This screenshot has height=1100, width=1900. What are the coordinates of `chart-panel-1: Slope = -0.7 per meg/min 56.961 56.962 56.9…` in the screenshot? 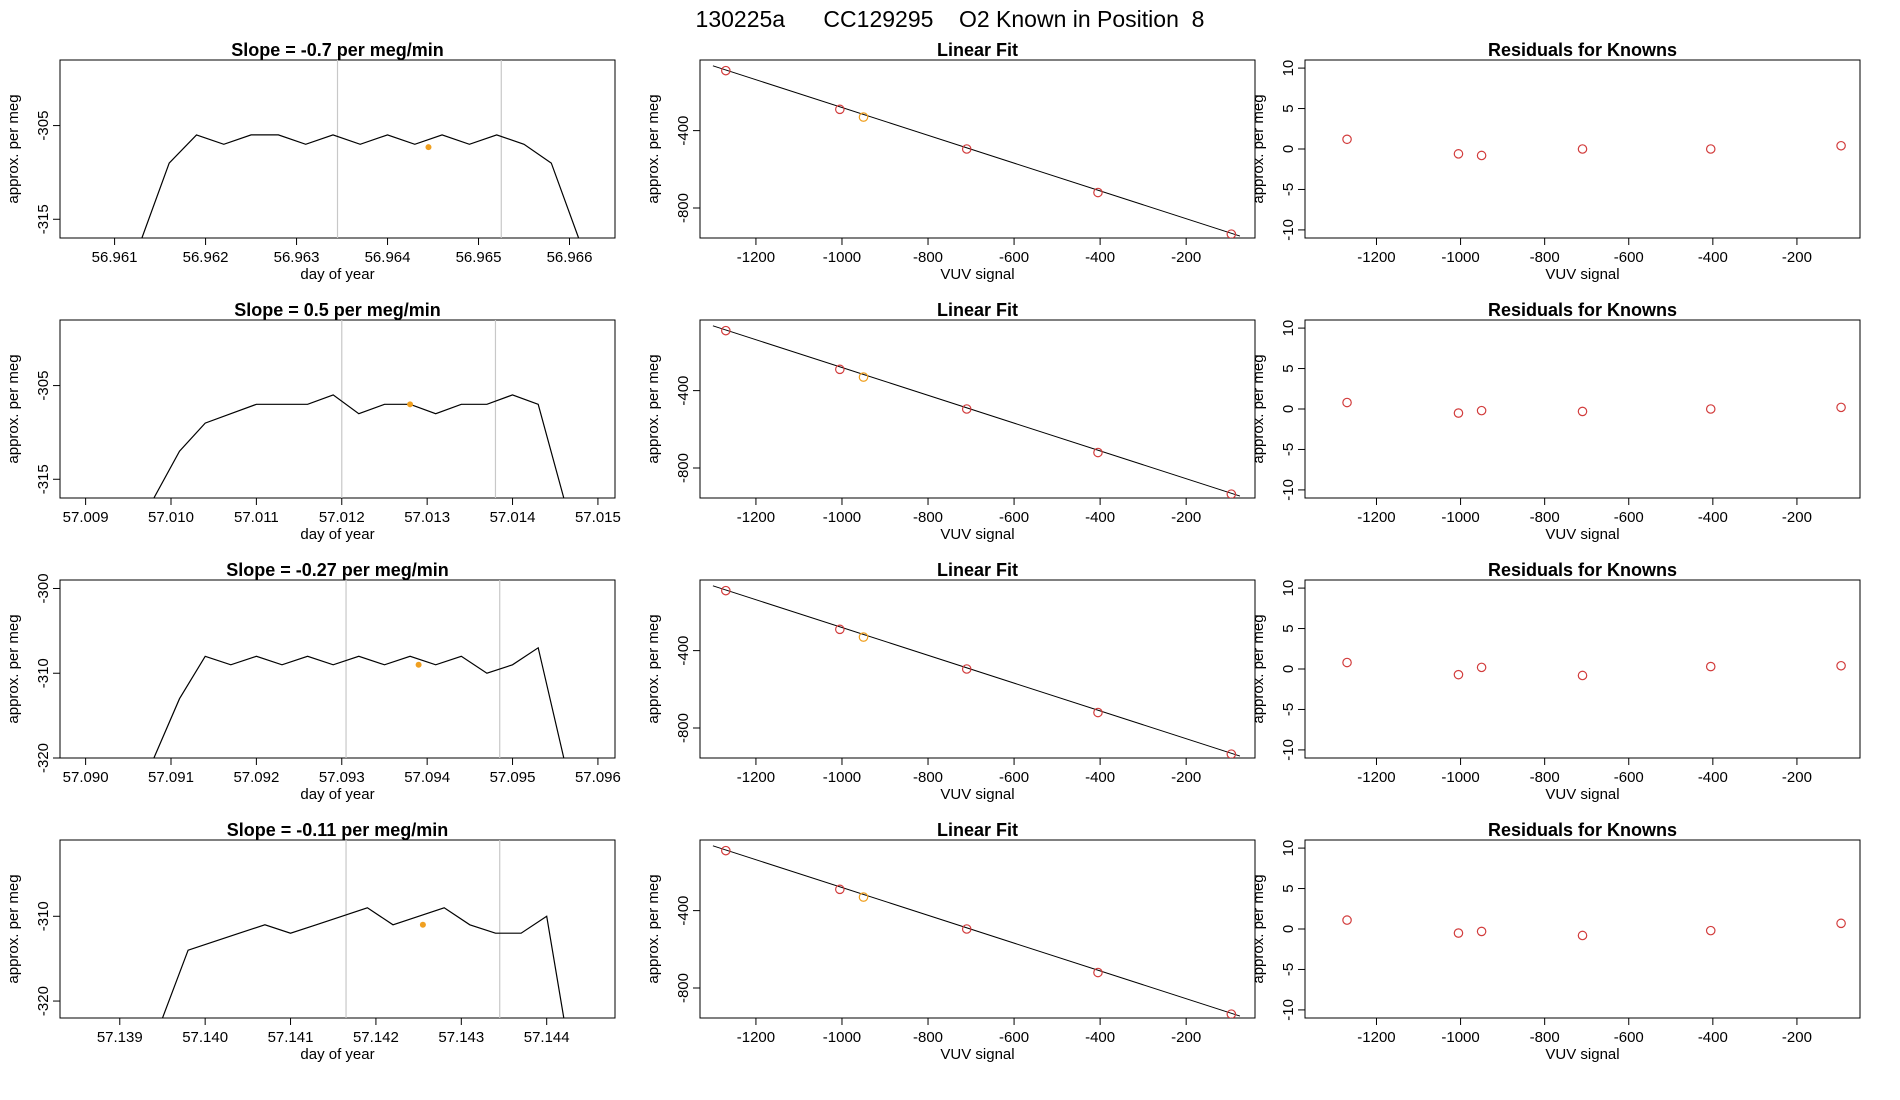 It's located at (310, 161).